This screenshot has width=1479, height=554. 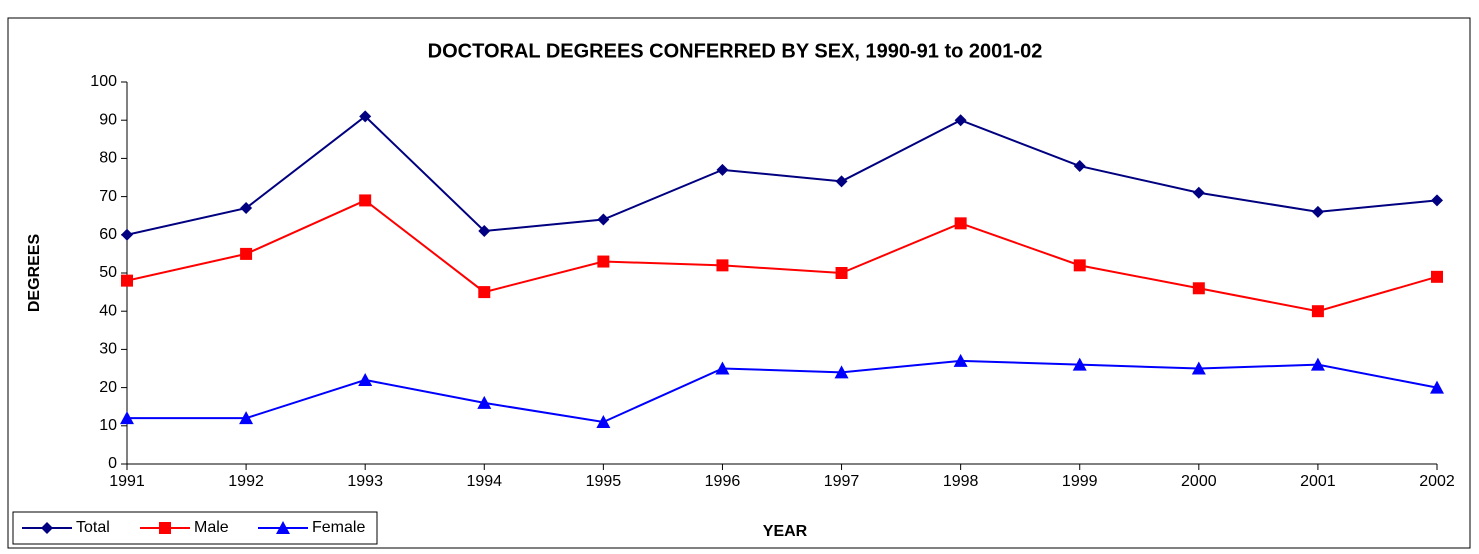 What do you see at coordinates (1080, 481) in the screenshot?
I see `x-tick-label: 1999` at bounding box center [1080, 481].